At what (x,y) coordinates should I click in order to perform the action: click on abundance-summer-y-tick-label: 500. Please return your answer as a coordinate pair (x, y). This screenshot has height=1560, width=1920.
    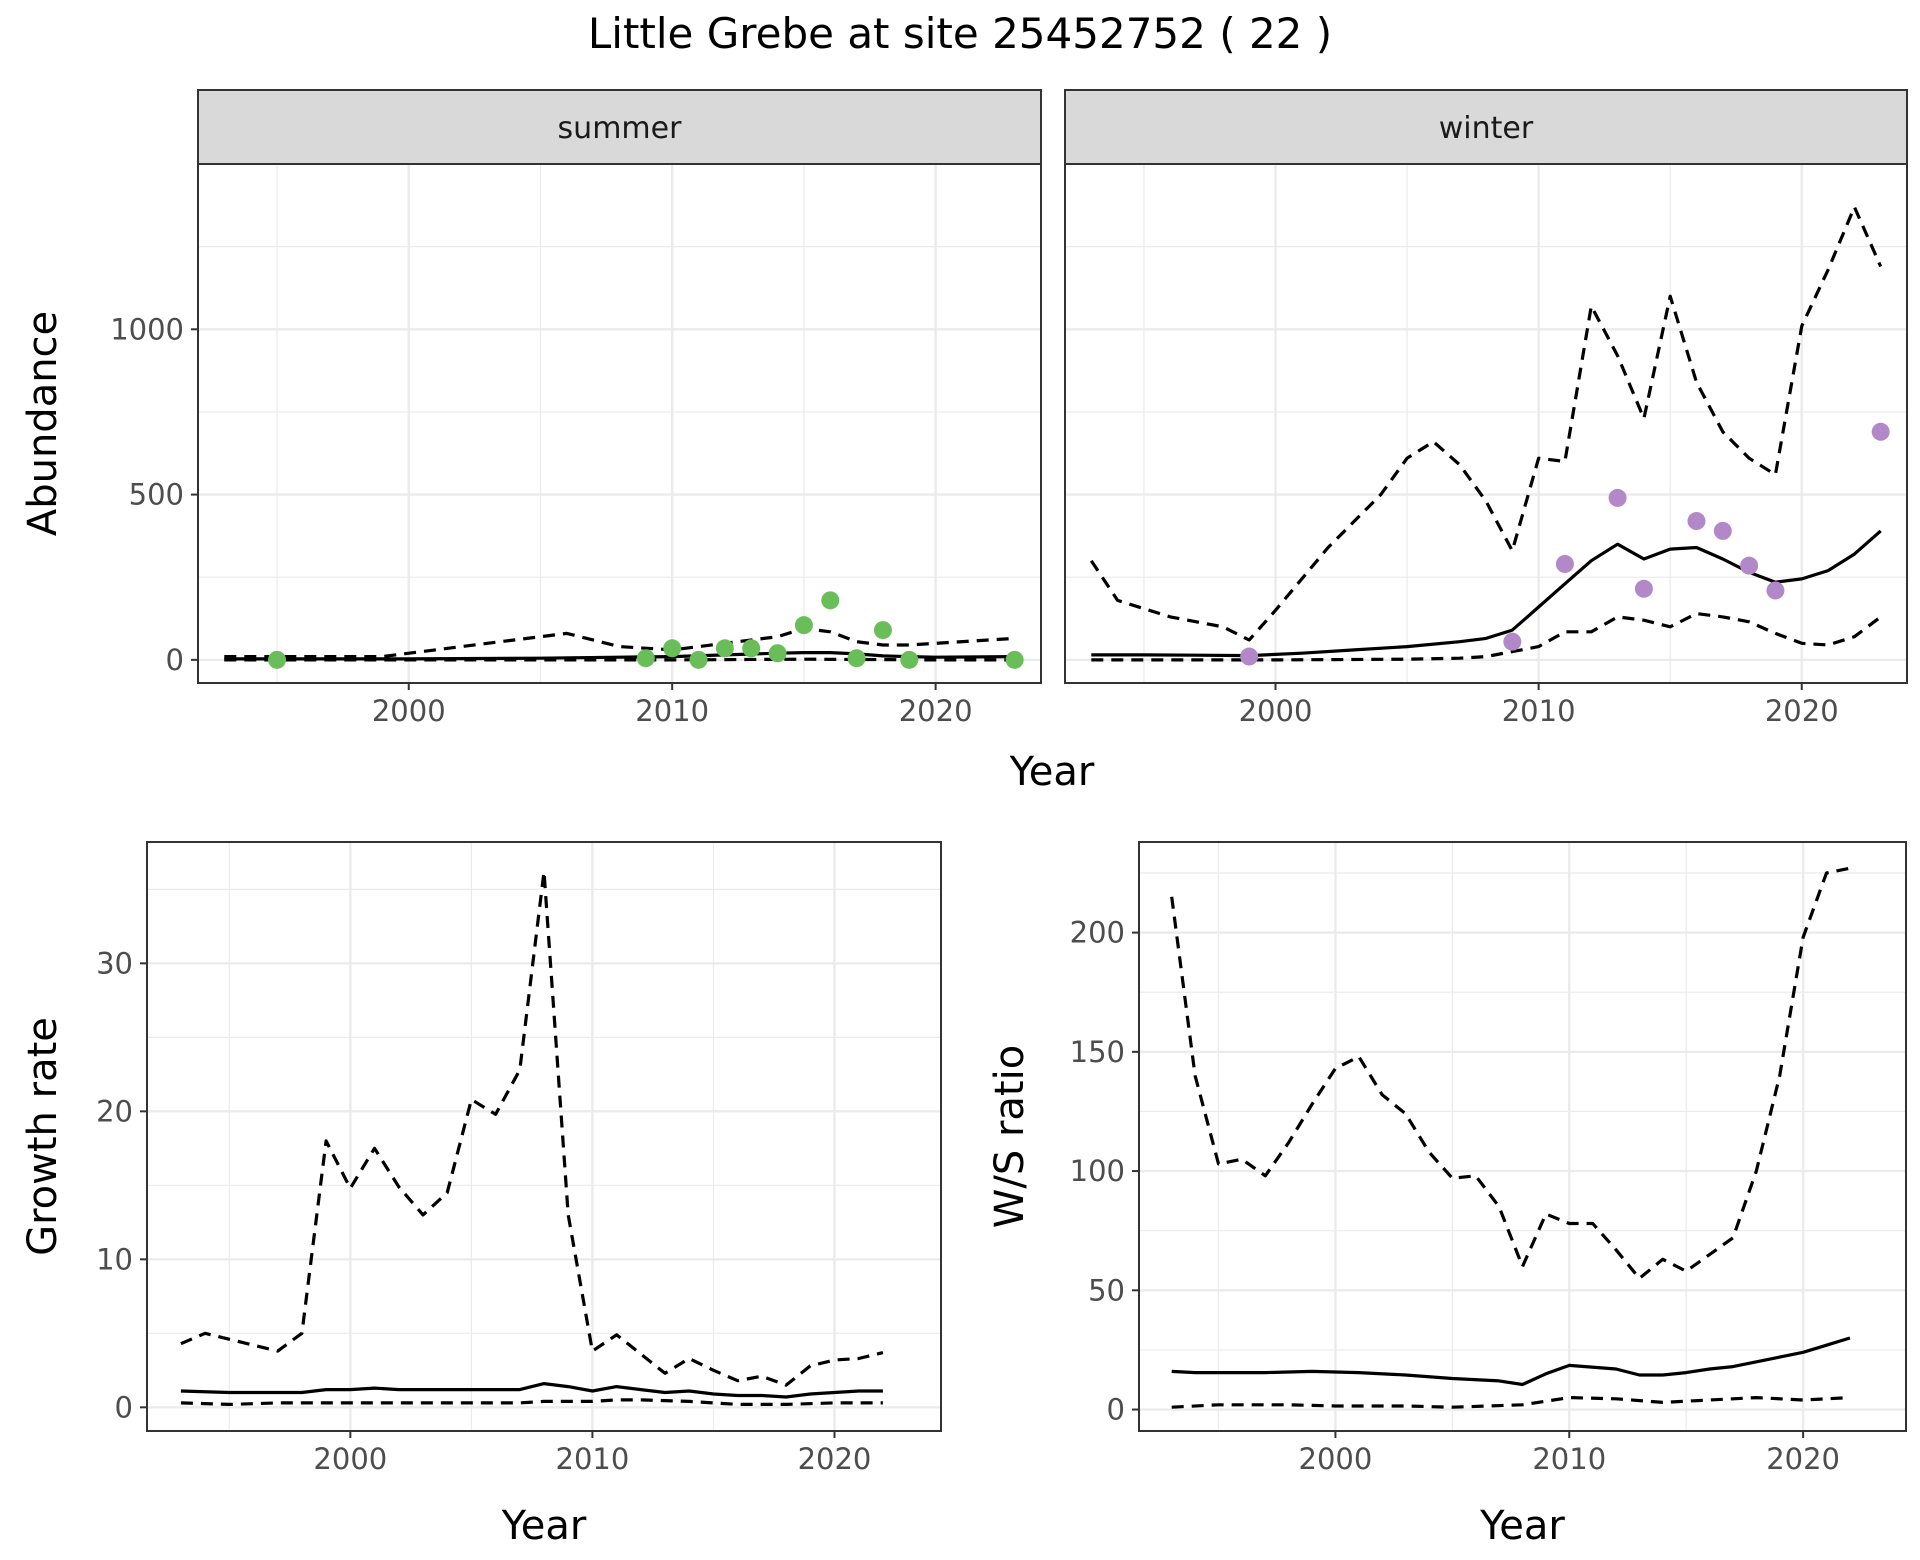
    Looking at the image, I should click on (156, 495).